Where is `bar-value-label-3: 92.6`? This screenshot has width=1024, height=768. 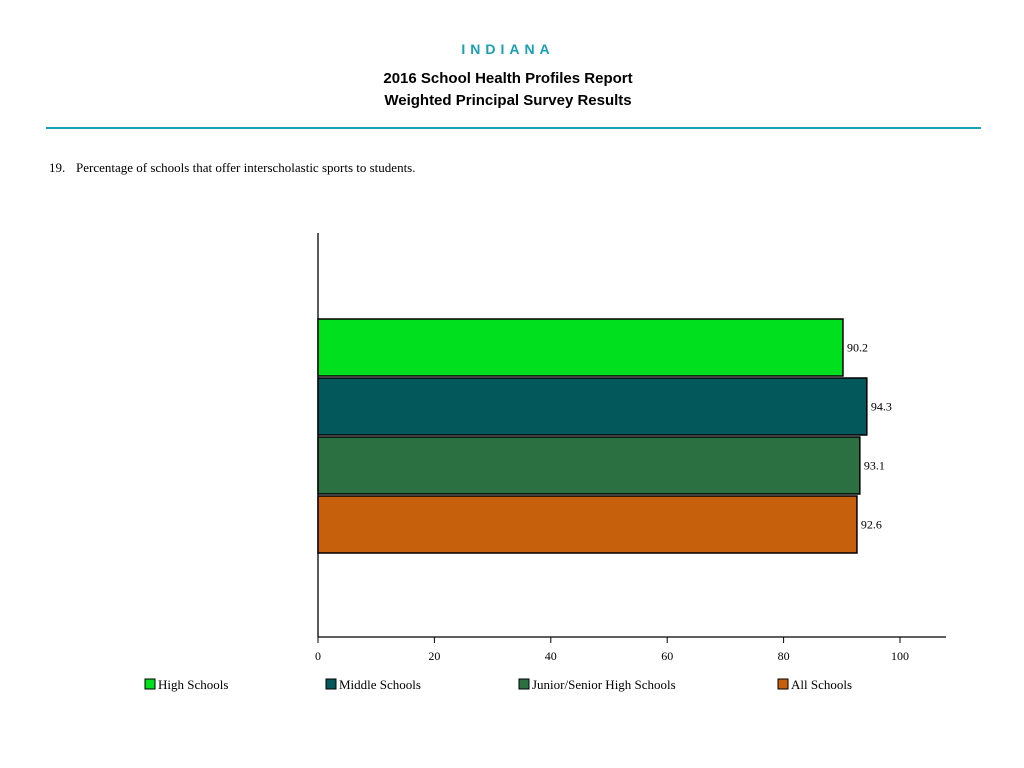
bar-value-label-3: 92.6 is located at coordinates (871, 525).